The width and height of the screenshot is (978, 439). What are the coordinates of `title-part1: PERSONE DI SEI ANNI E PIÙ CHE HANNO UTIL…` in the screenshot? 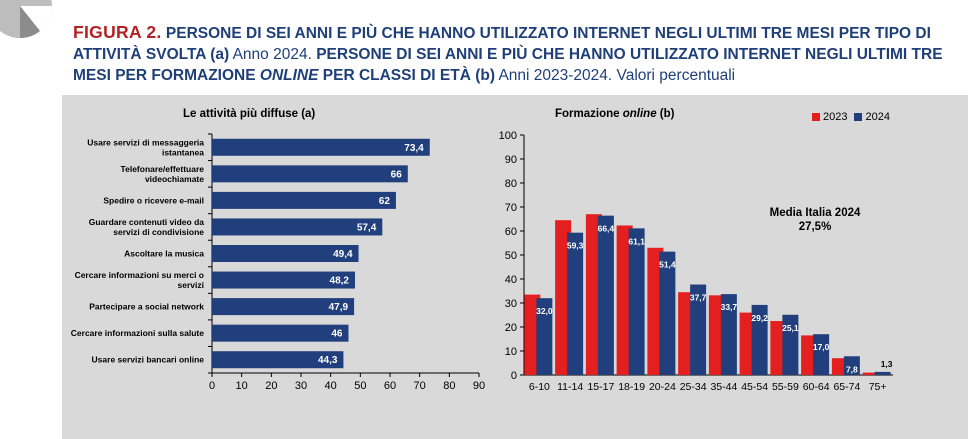 It's located at (502, 44).